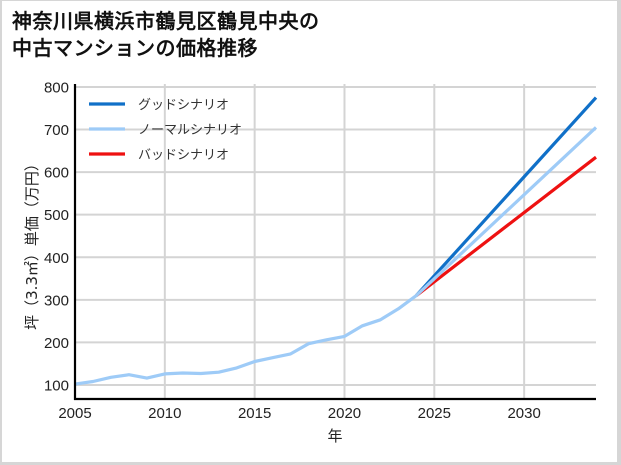 The width and height of the screenshot is (621, 465). Describe the element at coordinates (299, 413) in the screenshot. I see `x-tick-labels: 2005 2010 2015 2020 2025 2030` at that location.